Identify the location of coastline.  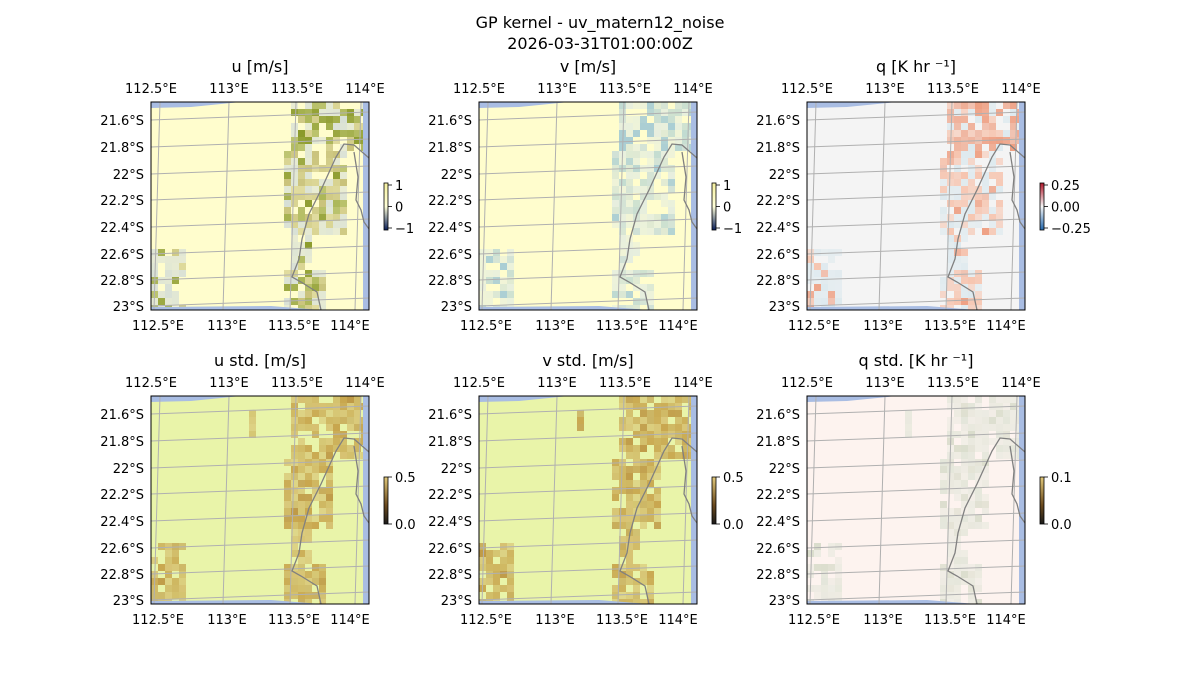
(658, 520).